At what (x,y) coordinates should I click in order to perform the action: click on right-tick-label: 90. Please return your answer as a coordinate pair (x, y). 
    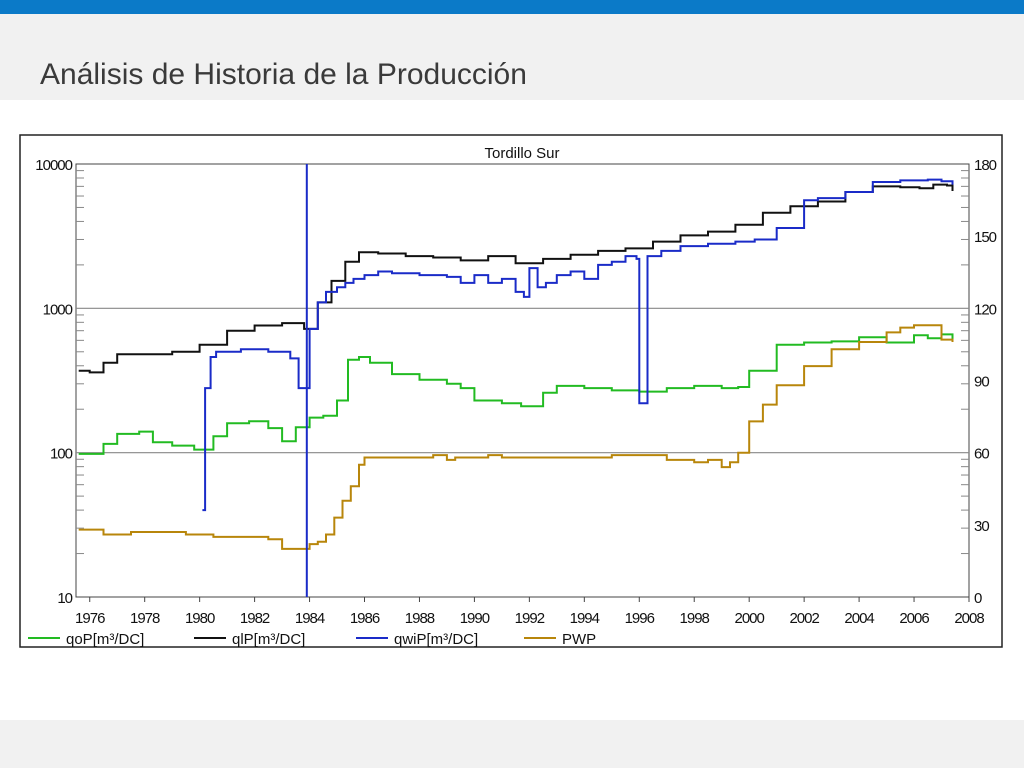
    Looking at the image, I should click on (981, 382).